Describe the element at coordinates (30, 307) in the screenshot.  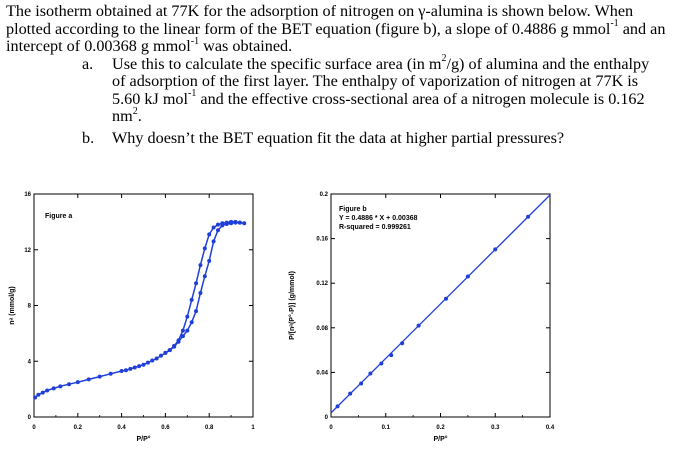
I see `y-tick-label-a: 8` at that location.